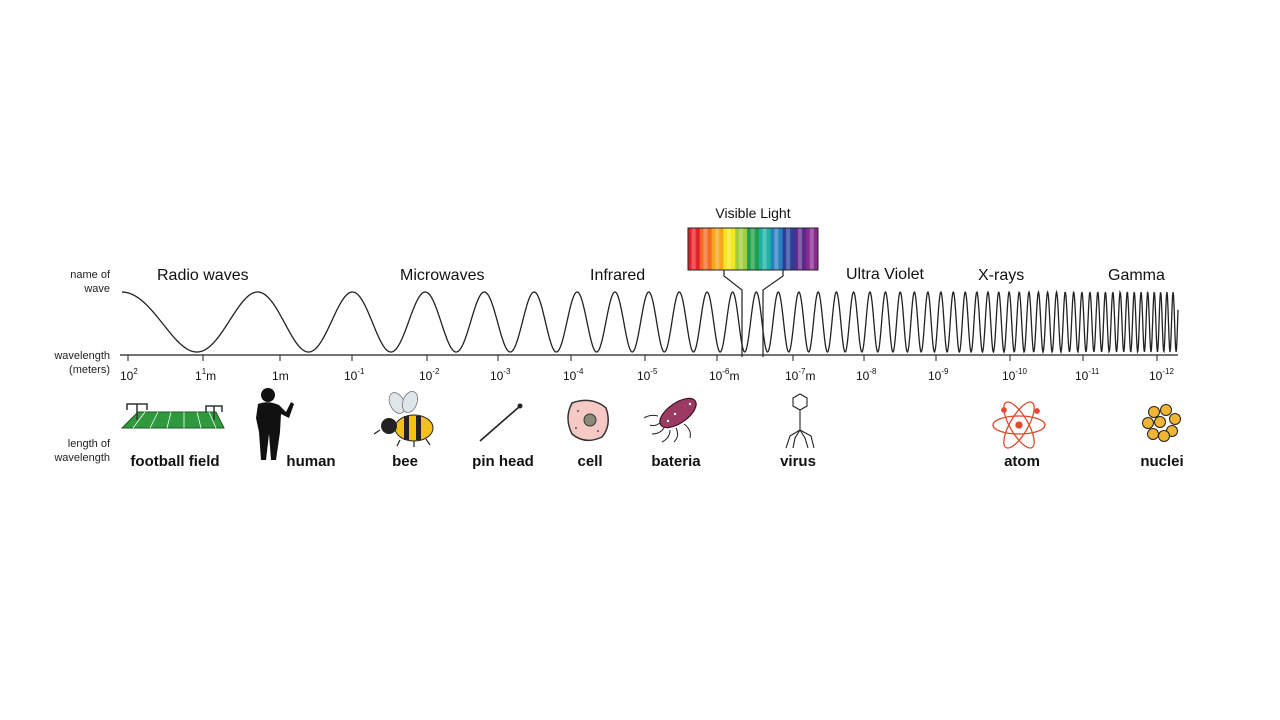 The width and height of the screenshot is (1280, 720). What do you see at coordinates (203, 275) in the screenshot?
I see `band-label-radio-waves: Radio waves` at bounding box center [203, 275].